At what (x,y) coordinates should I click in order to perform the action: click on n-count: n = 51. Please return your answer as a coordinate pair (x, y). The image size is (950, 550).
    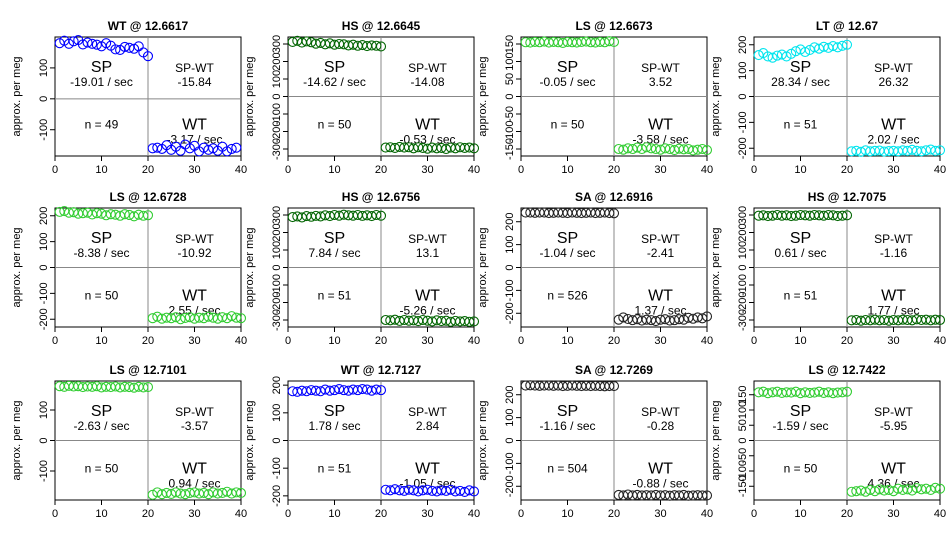
    Looking at the image, I should click on (801, 124).